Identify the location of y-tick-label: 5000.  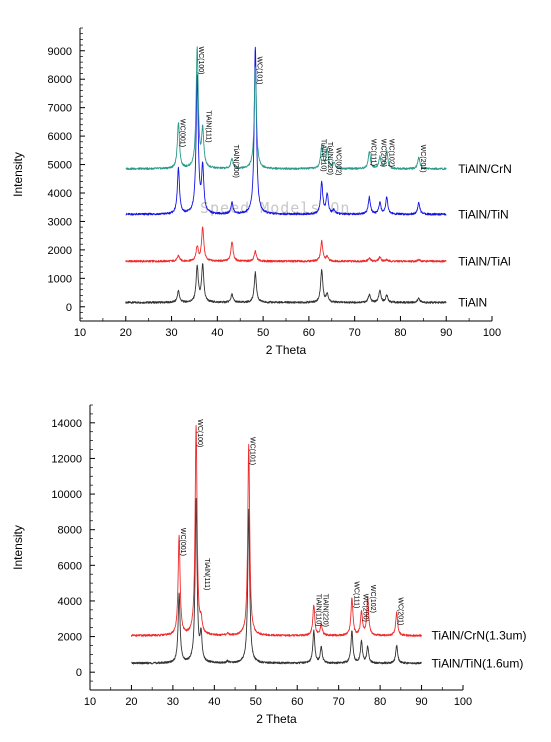
(60, 166).